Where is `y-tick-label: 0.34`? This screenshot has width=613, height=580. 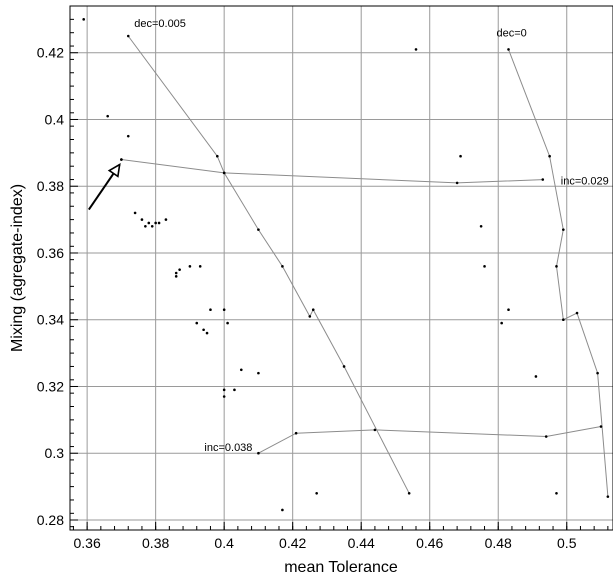 y-tick-label: 0.34 is located at coordinates (50, 320).